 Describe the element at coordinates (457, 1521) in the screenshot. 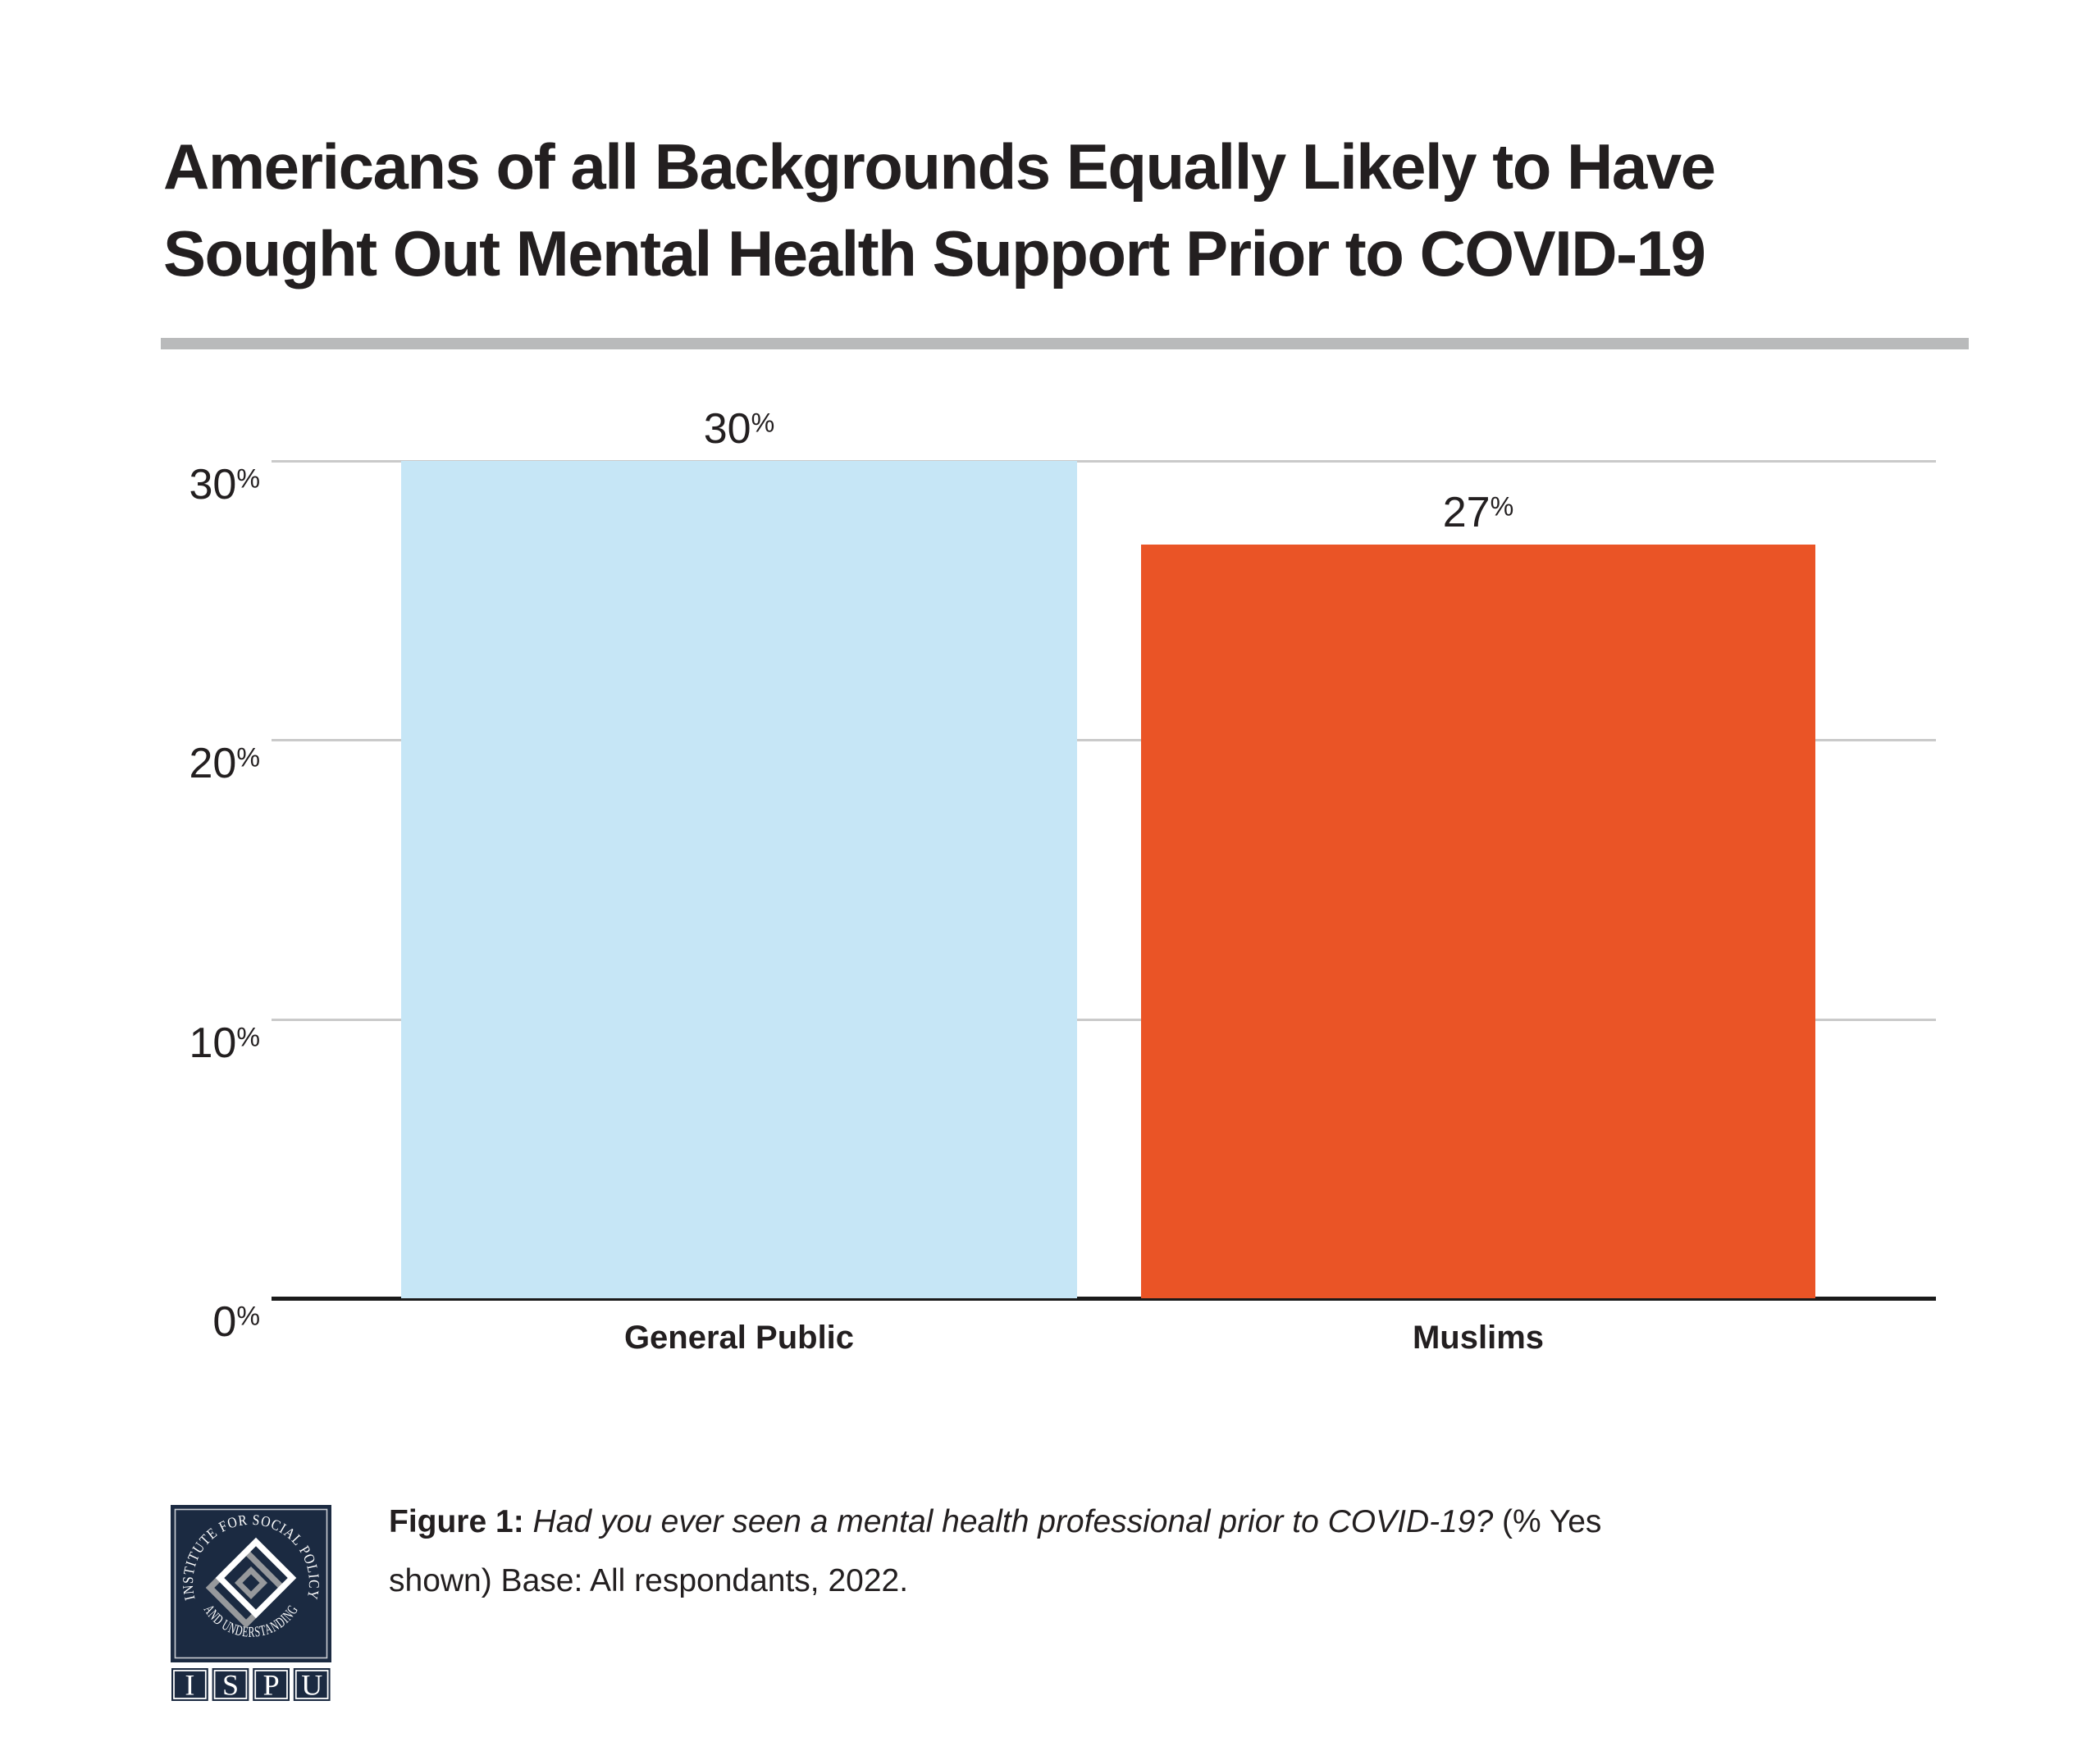

I see `caption-figure-label: Figure 1:` at that location.